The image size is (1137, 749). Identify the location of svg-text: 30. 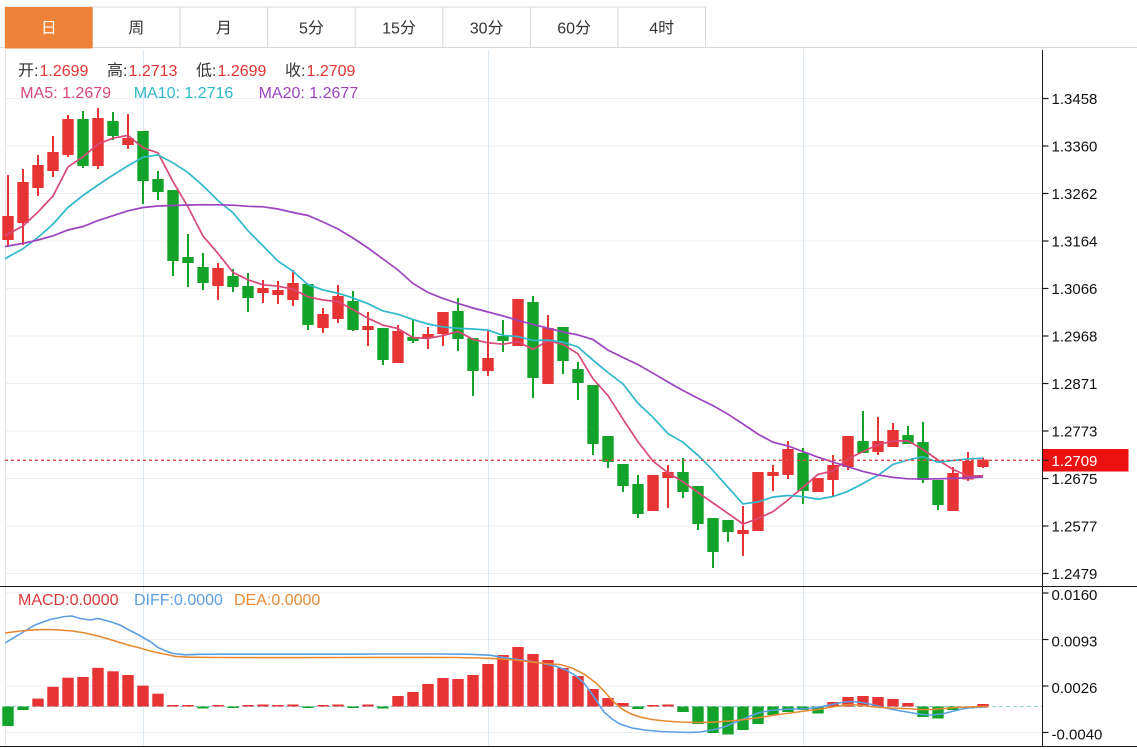
(479, 28).